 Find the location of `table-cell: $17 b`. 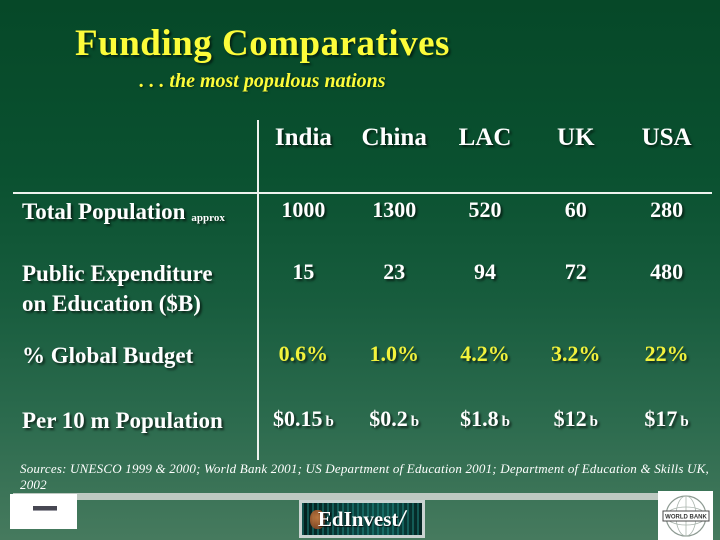

table-cell: $17 b is located at coordinates (666, 419).